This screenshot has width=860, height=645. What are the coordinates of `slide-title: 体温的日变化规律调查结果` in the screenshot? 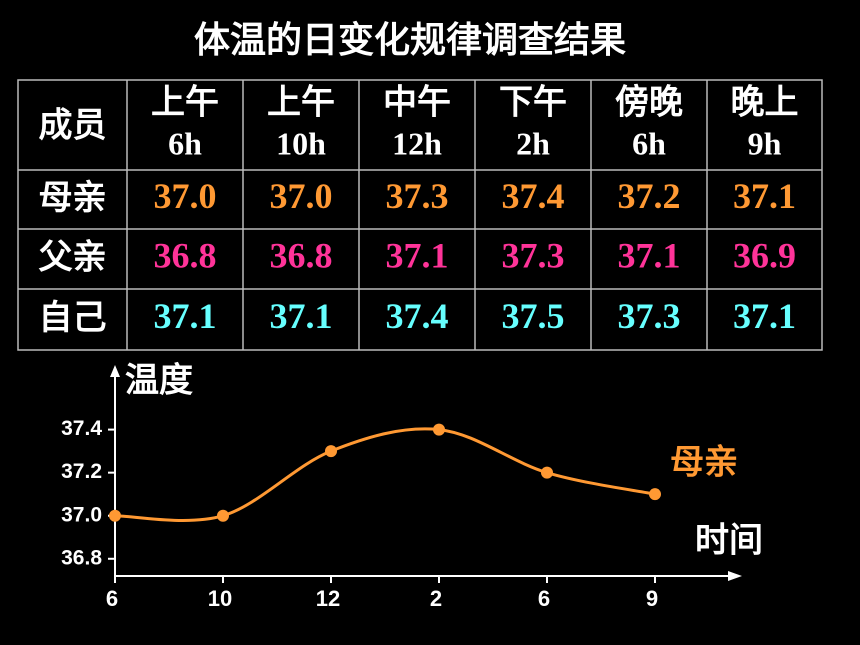 It's located at (410, 40).